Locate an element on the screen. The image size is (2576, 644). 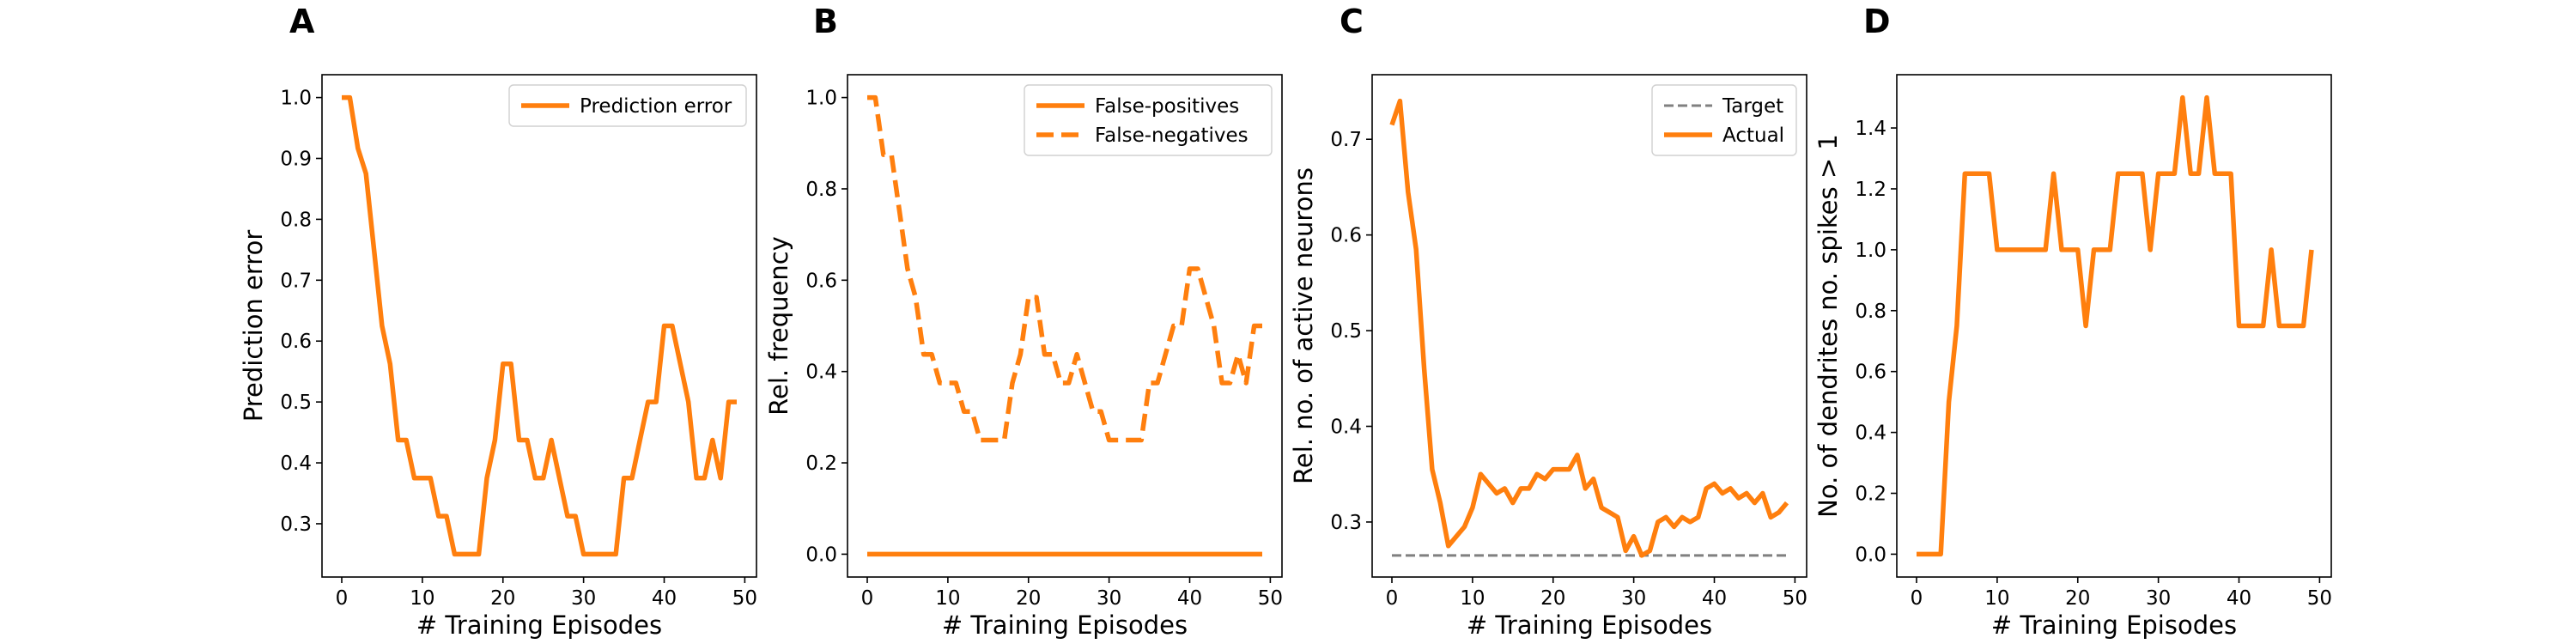
legend-label: Prediction error is located at coordinates (656, 106).